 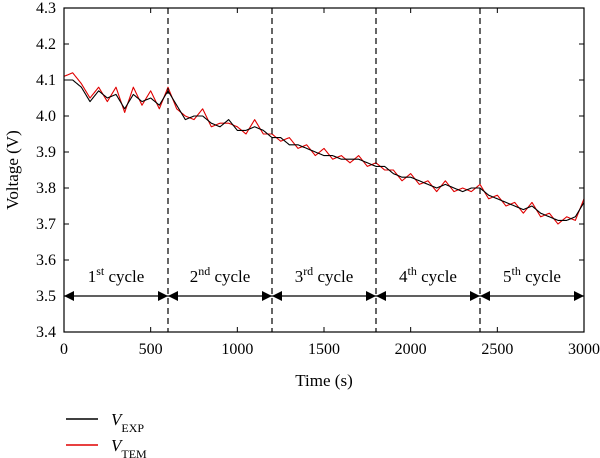 I want to click on cycle-label: 2nd cycle, so click(x=220, y=275).